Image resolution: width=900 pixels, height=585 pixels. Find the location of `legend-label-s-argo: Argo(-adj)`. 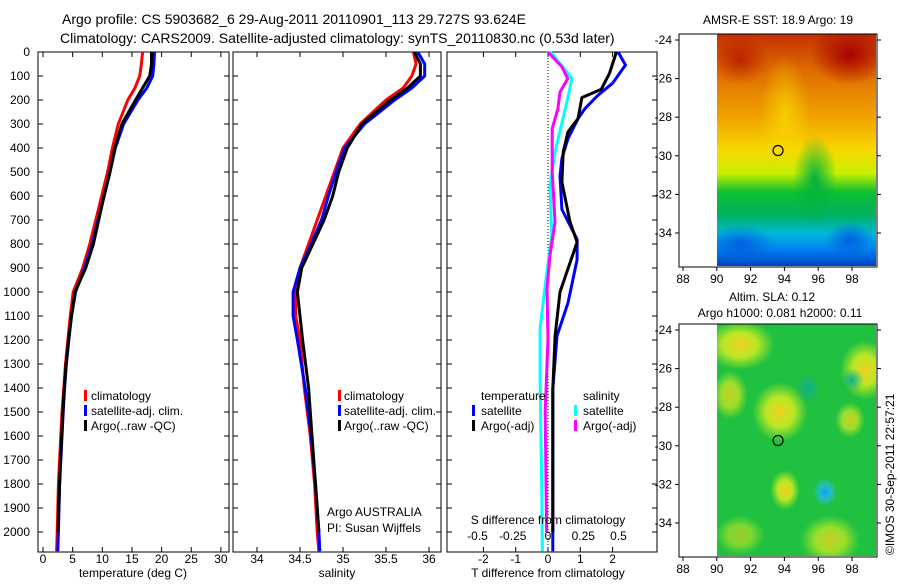

legend-label-s-argo: Argo(-adj) is located at coordinates (609, 426).